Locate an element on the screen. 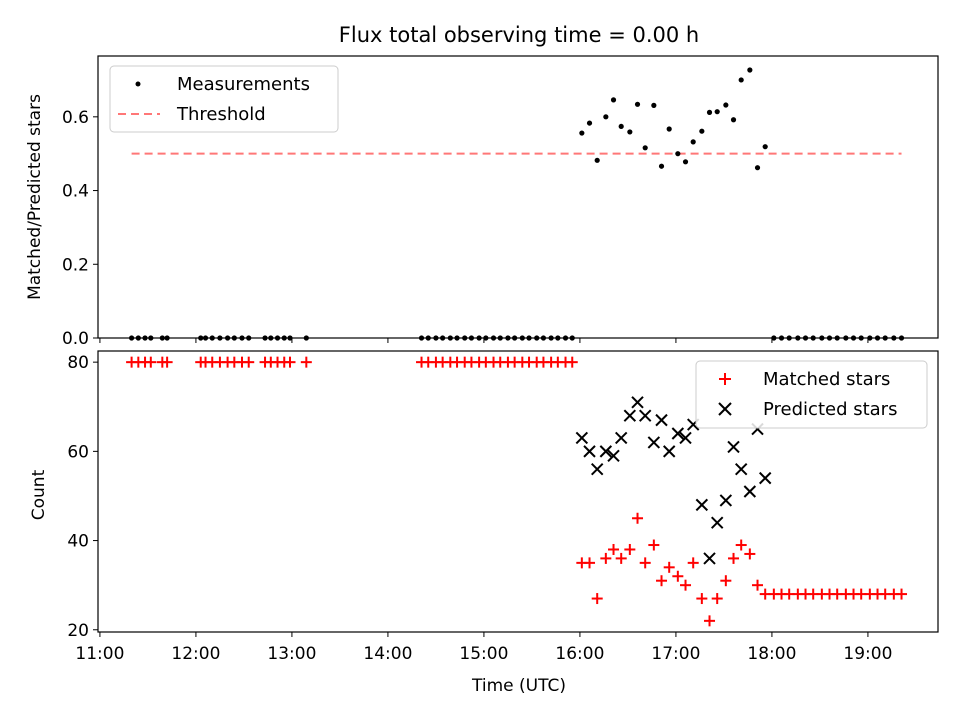 The height and width of the screenshot is (720, 960). legend-measurements-marker is located at coordinates (138, 84).